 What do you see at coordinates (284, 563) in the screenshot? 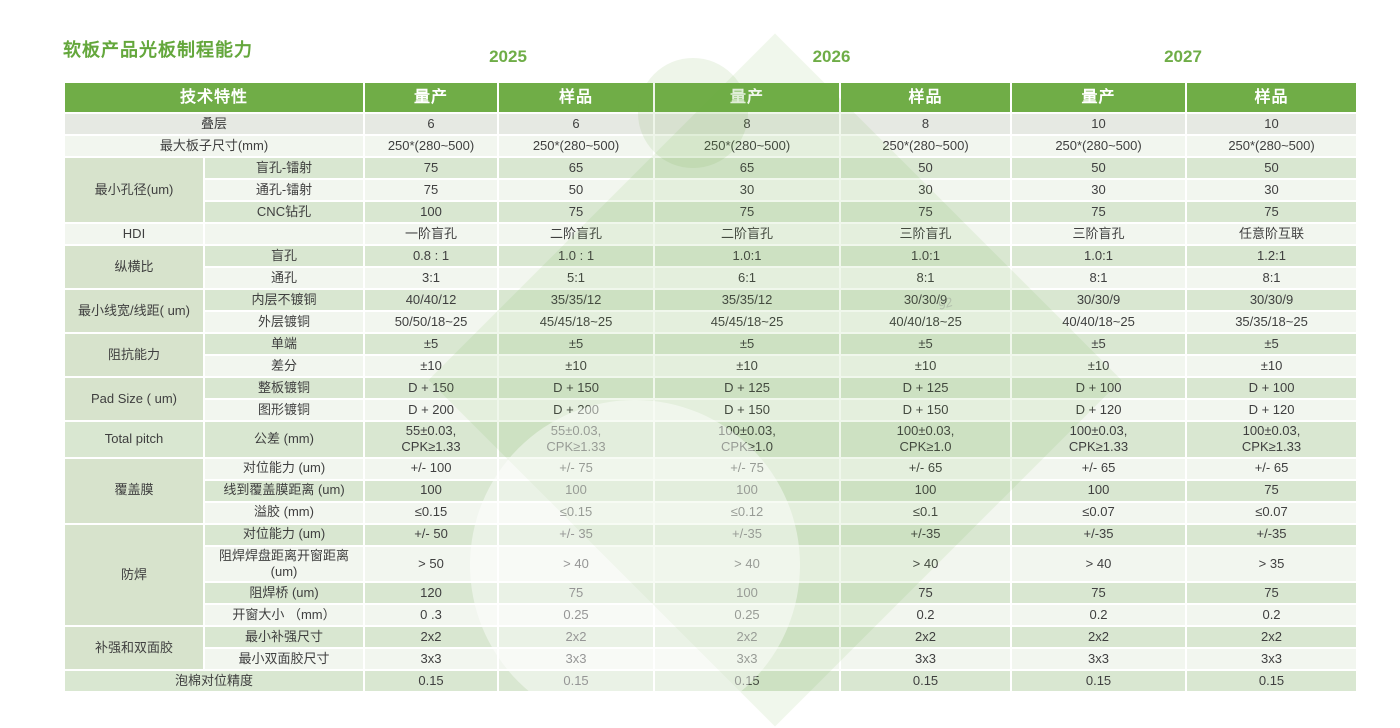
I see `row-sub-label: 阻焊焊盘距离开窗距离 (um)` at bounding box center [284, 563].